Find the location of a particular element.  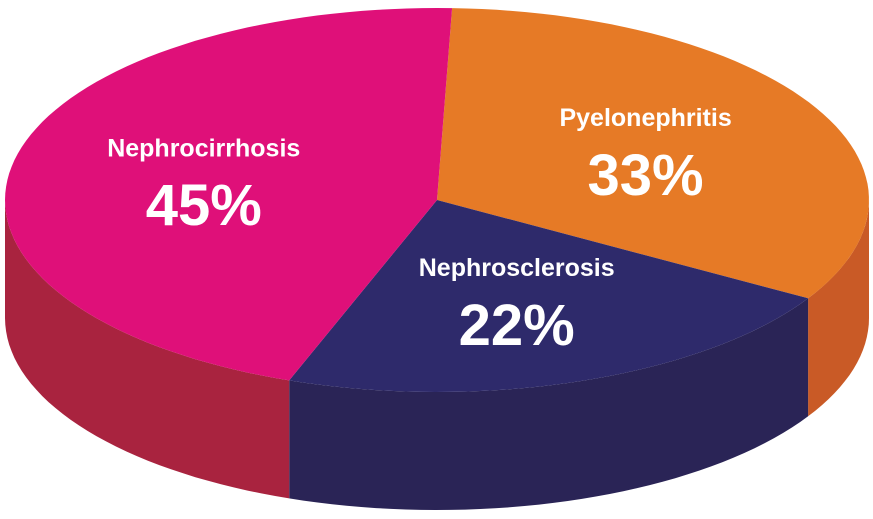

slice-value-label: 45% is located at coordinates (204, 205).